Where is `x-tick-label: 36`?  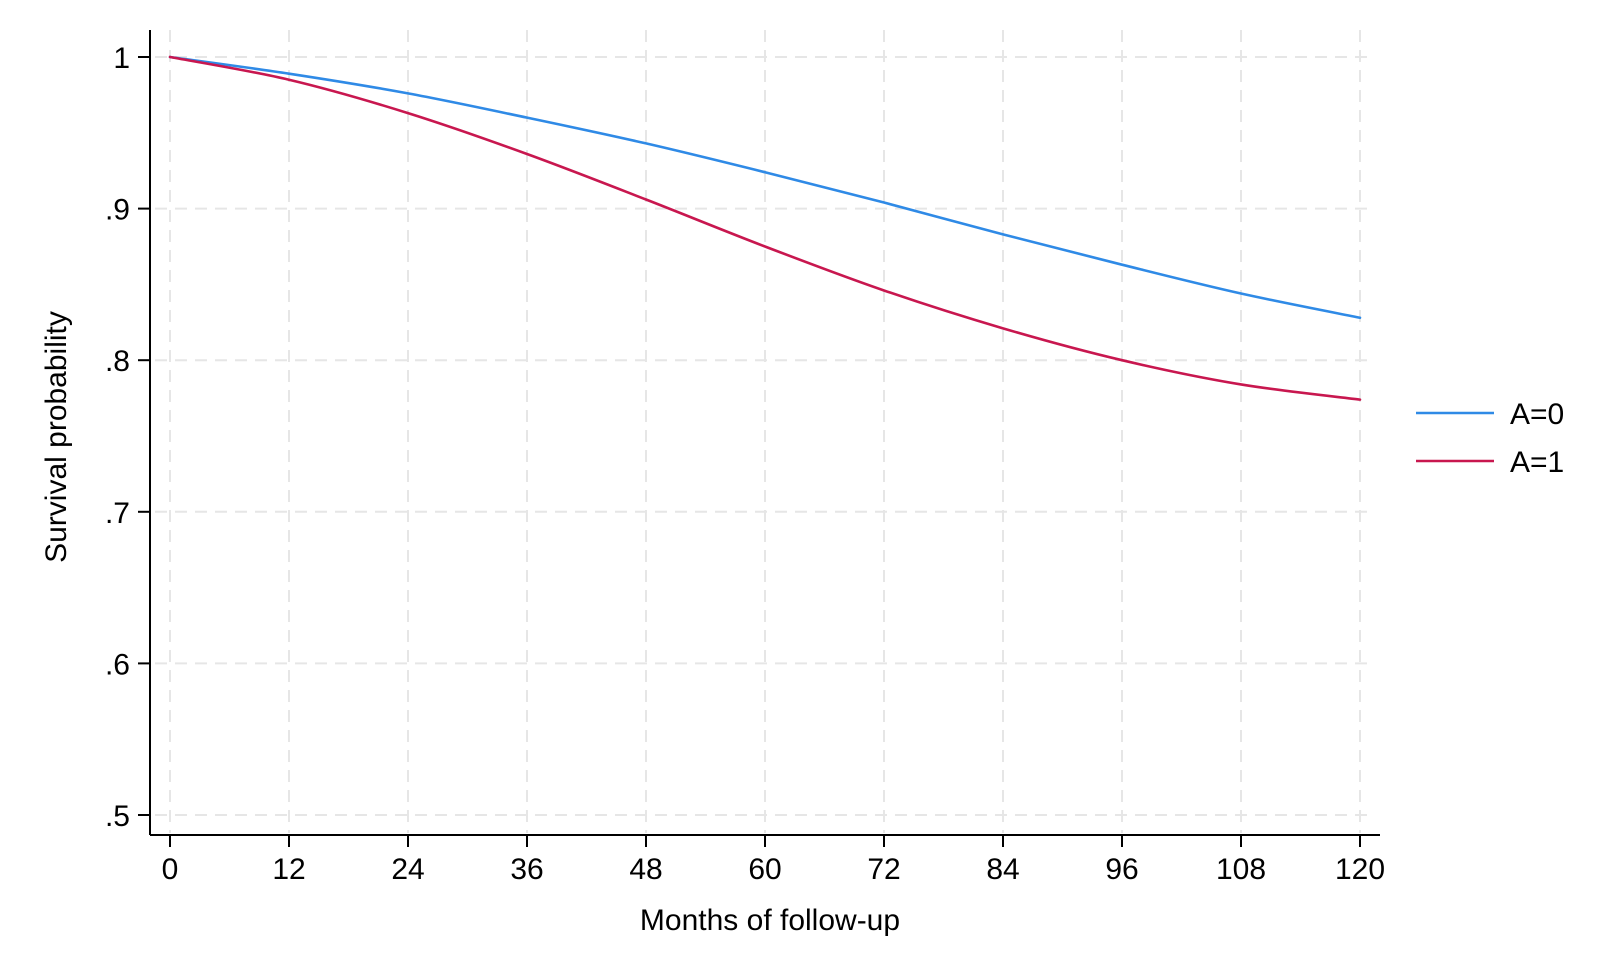
x-tick-label: 36 is located at coordinates (526, 869).